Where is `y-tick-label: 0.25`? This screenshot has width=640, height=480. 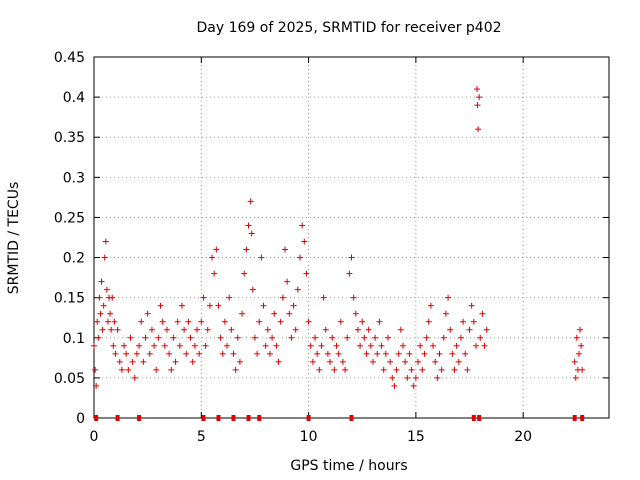 y-tick-label: 0.25 is located at coordinates (69, 218).